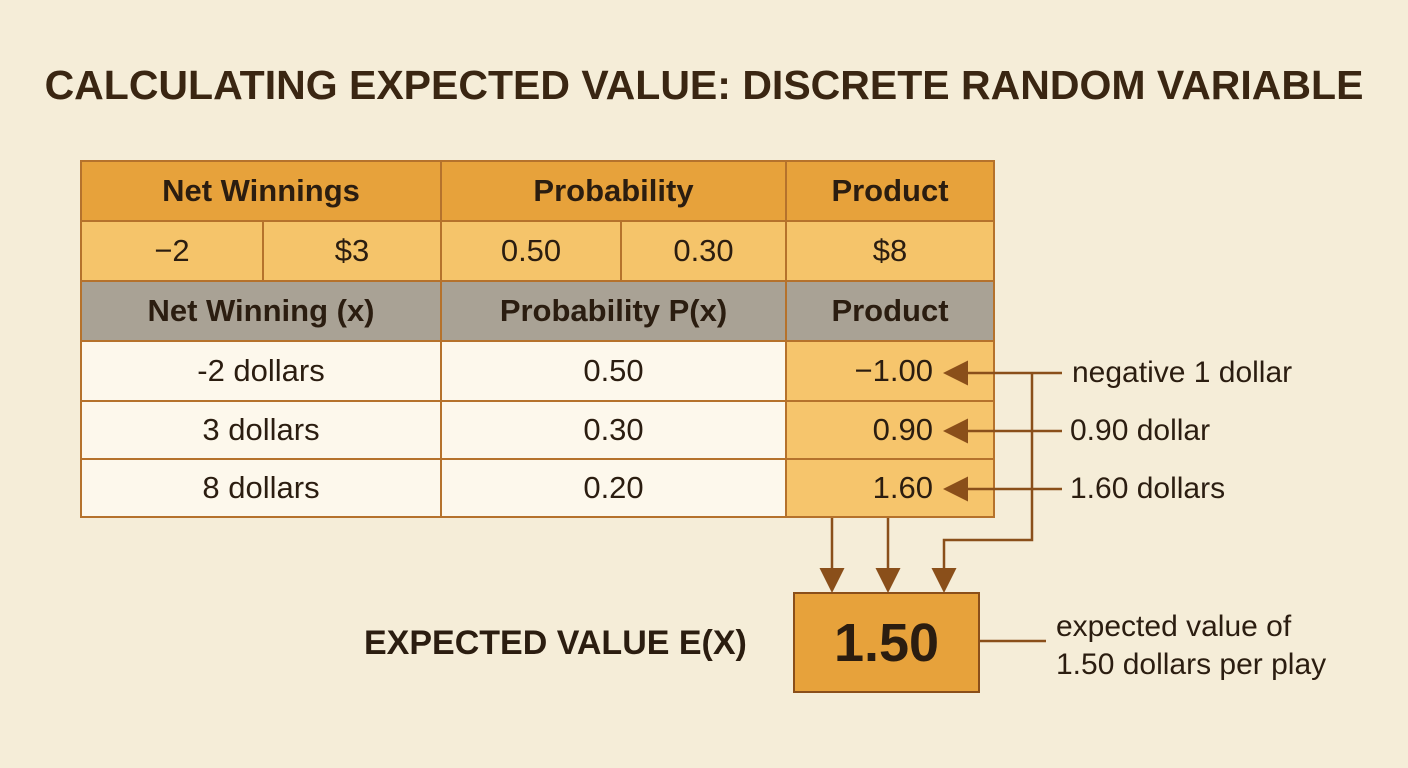 The height and width of the screenshot is (768, 1408). I want to click on column-header: Probability P(x), so click(613, 311).